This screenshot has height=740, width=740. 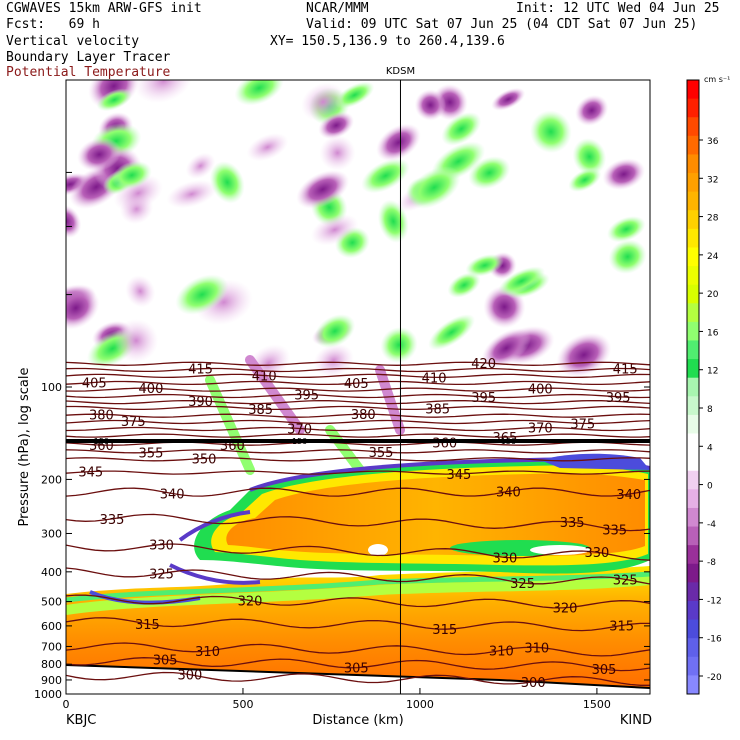 What do you see at coordinates (444, 443) in the screenshot?
I see `theta-label: 360` at bounding box center [444, 443].